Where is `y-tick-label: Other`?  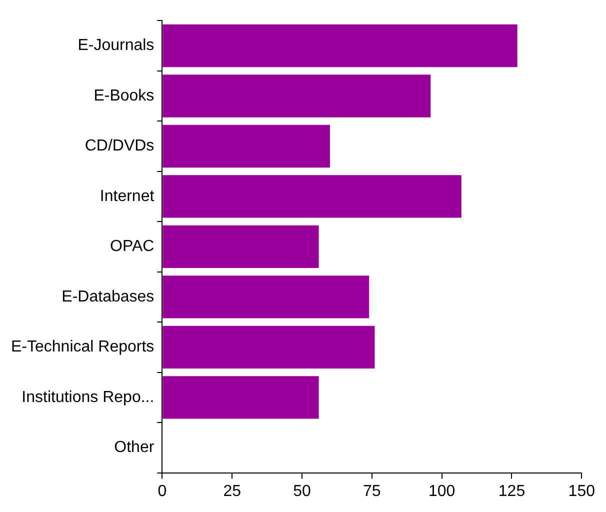 y-tick-label: Other is located at coordinates (134, 447).